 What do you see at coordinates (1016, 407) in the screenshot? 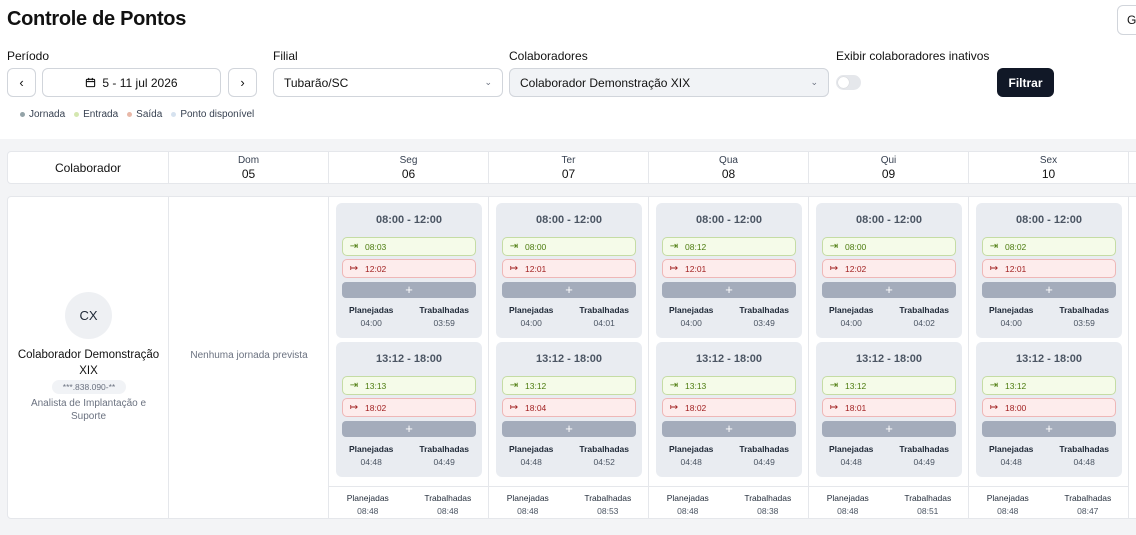
I see `punch-time: 18:00` at bounding box center [1016, 407].